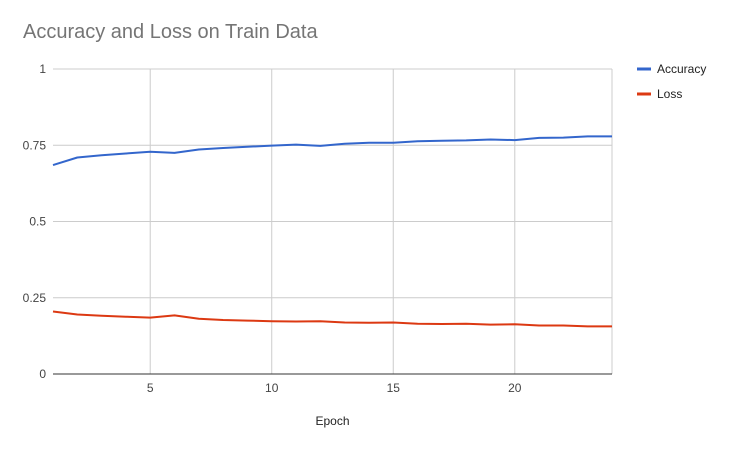  I want to click on series-line-accuracy, so click(332, 151).